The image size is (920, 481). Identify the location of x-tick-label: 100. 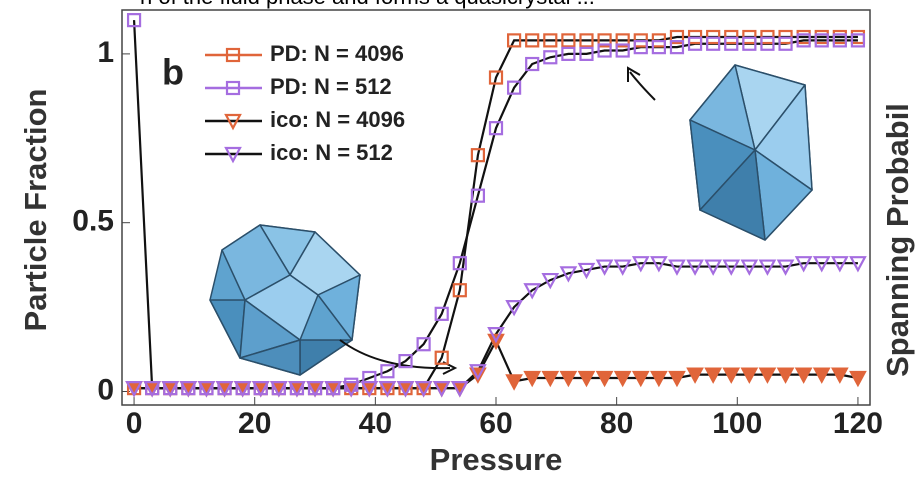
(737, 423).